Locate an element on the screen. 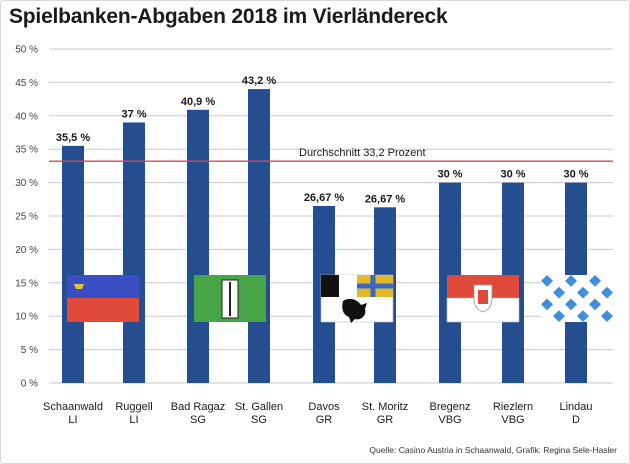 The width and height of the screenshot is (630, 464). y-tick-label: 35 % is located at coordinates (26, 150).